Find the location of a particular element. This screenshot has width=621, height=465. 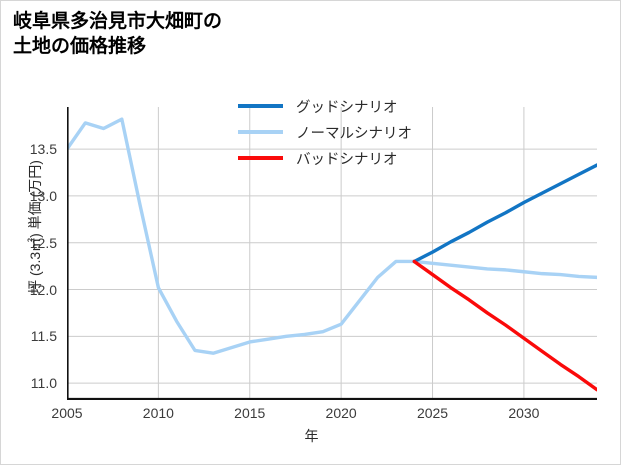

legend-item: グッドシナリオ is located at coordinates (358, 106).